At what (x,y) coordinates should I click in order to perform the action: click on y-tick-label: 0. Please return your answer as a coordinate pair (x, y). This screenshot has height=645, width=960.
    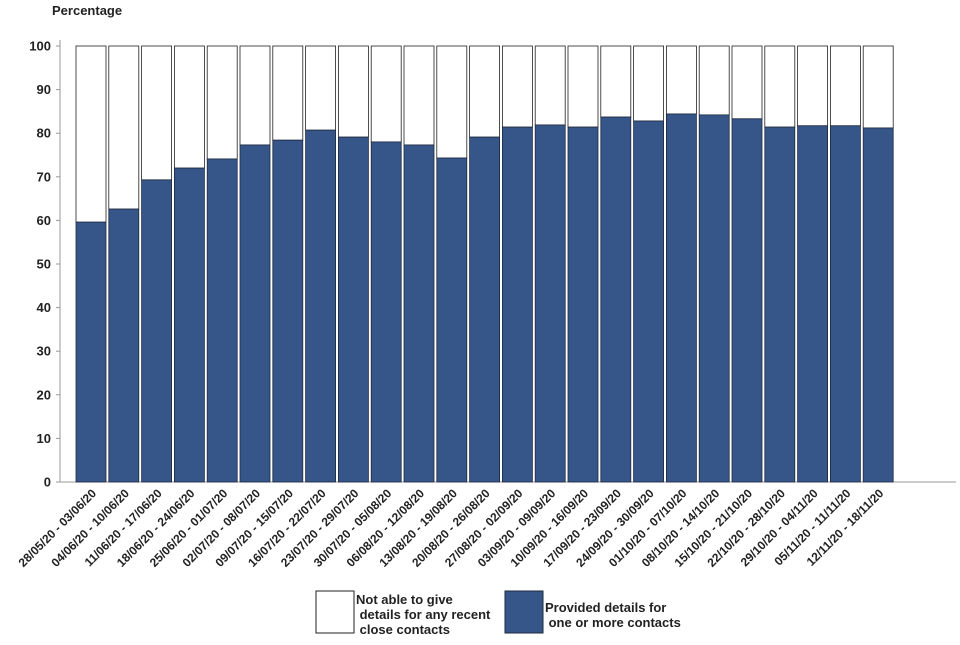
    Looking at the image, I should click on (47, 482).